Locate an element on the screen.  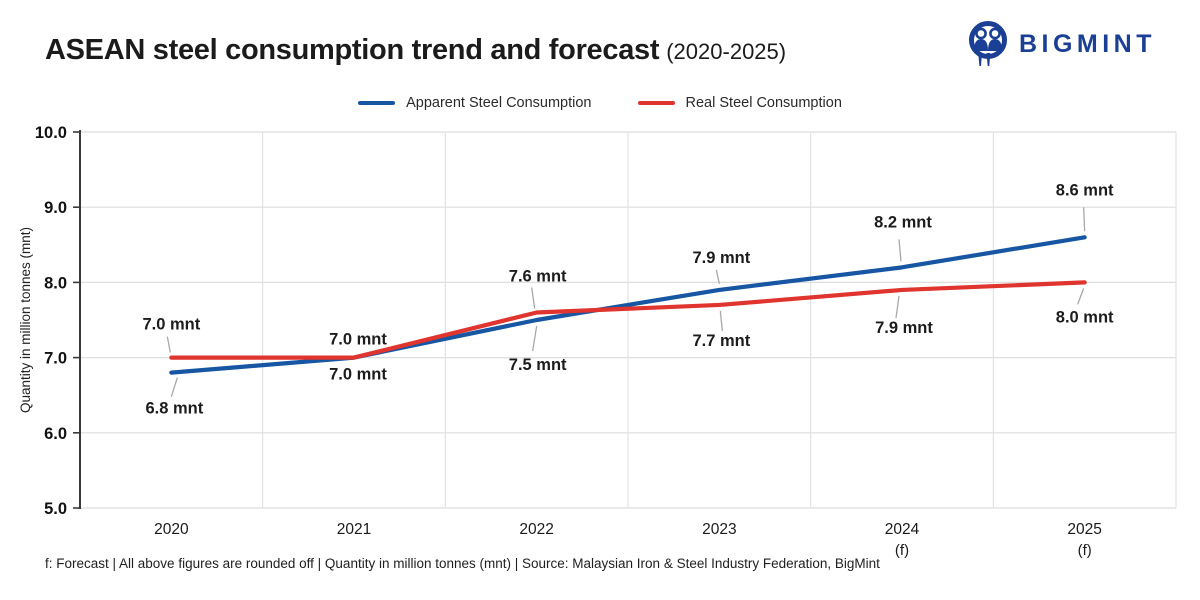
x-tick-label: 2024 is located at coordinates (902, 529).